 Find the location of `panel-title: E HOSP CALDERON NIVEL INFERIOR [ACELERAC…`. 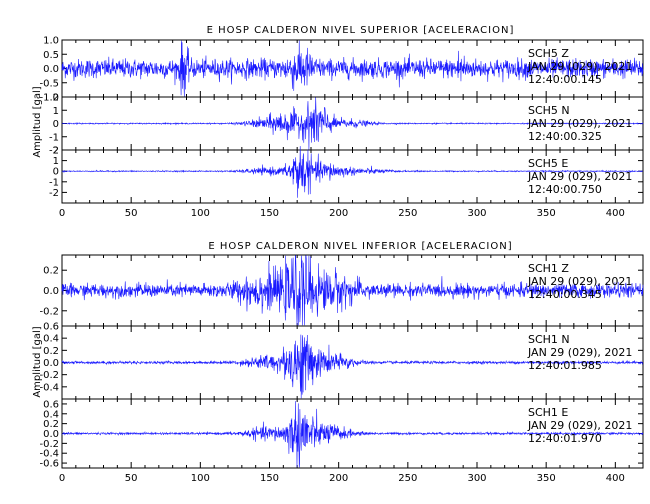

panel-title: E HOSP CALDERON NIVEL INFERIOR [ACELERAC… is located at coordinates (360, 246).